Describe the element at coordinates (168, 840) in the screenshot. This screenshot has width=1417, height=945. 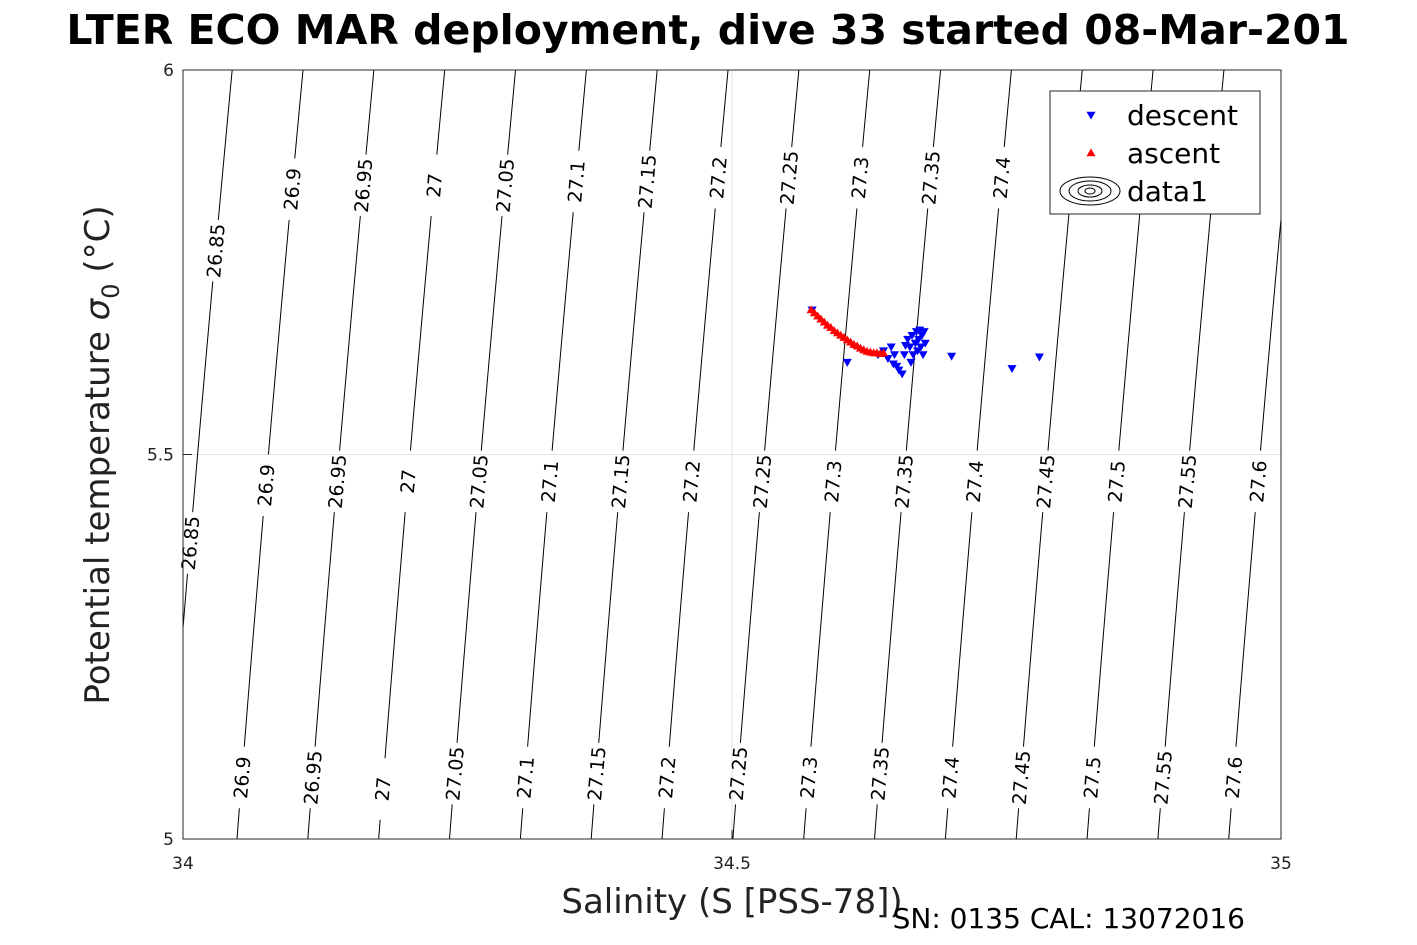
I see `y-tick-label: 5` at that location.